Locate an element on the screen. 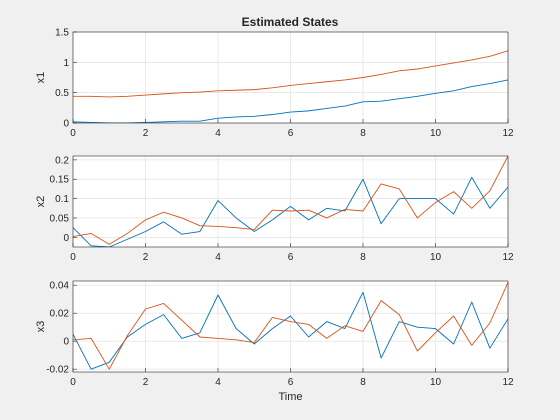 This screenshot has height=420, width=560. y-axis-label: x2 is located at coordinates (41, 202).